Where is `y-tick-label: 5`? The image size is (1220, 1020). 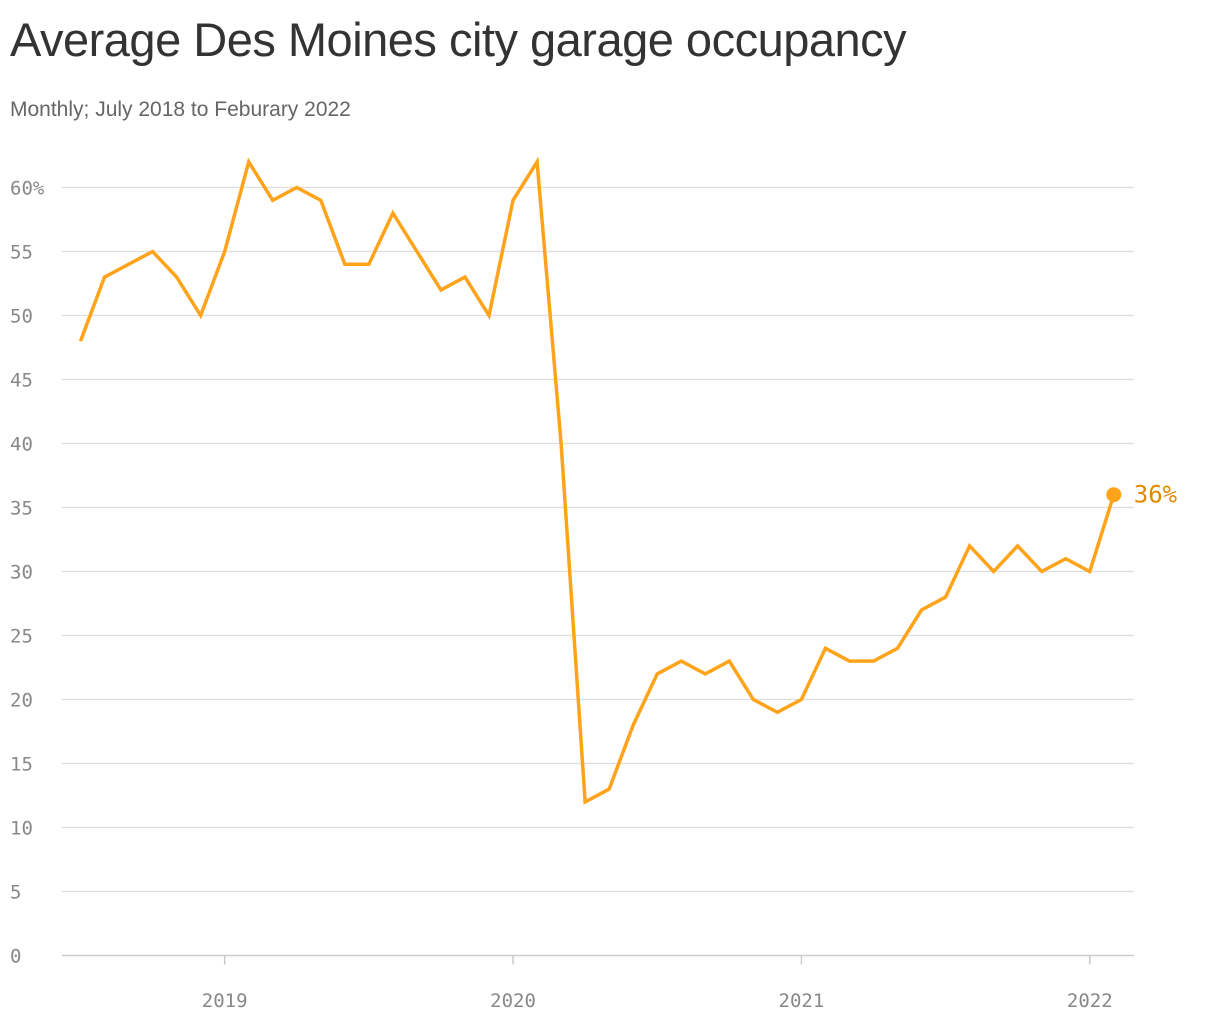 y-tick-label: 5 is located at coordinates (15, 893).